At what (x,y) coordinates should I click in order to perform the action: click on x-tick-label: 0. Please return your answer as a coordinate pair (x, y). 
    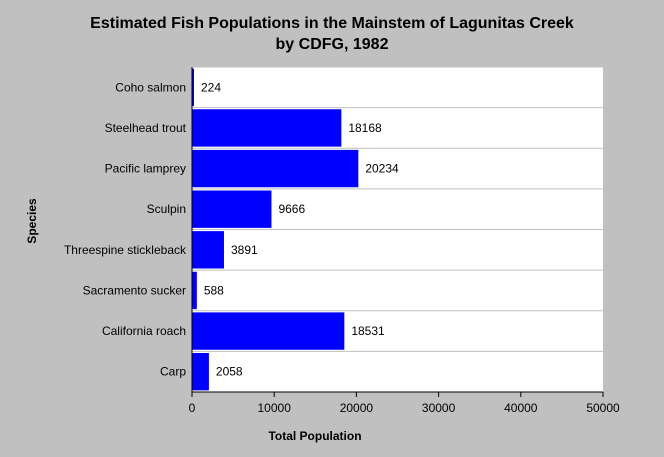
    Looking at the image, I should click on (192, 408).